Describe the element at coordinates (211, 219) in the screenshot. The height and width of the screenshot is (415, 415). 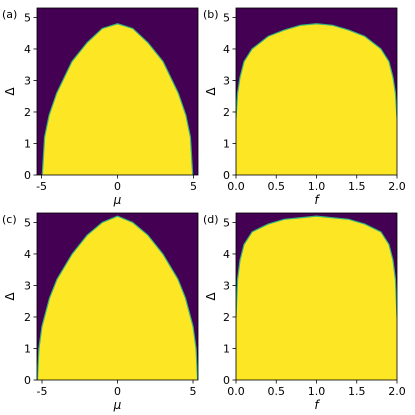
I see `panel-label: (d)` at that location.